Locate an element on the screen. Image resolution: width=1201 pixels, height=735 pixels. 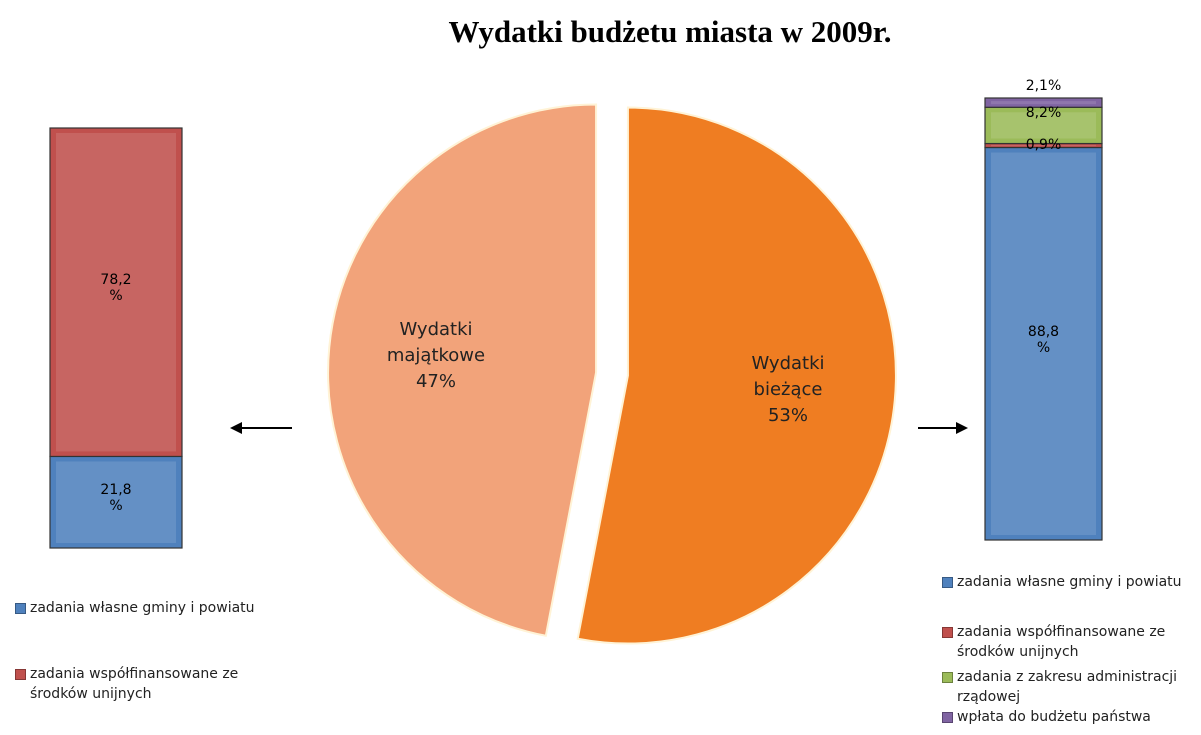
data-label: 8,2% is located at coordinates (1043, 113).